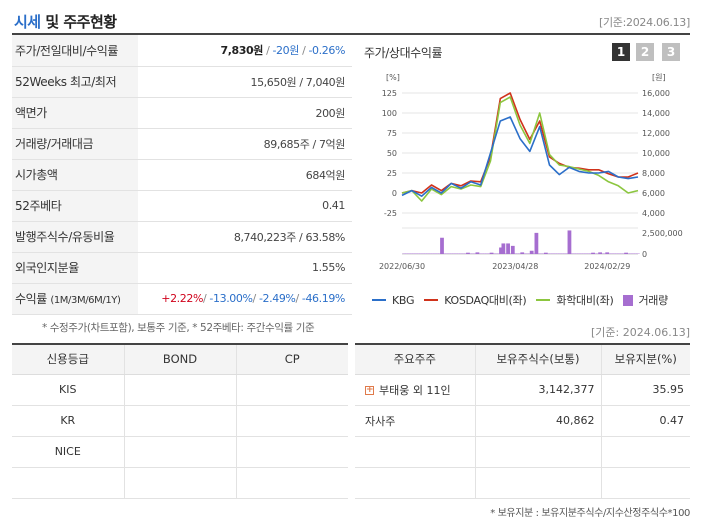 The image size is (702, 525). Describe the element at coordinates (78, 22) in the screenshot. I see `section-title-rest: 및 주주현황` at that location.